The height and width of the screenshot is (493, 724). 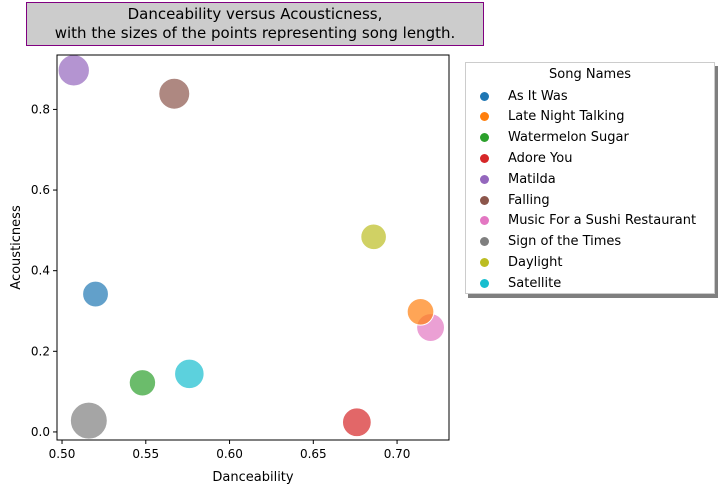 What do you see at coordinates (73, 70) in the screenshot?
I see `point-matilda` at bounding box center [73, 70].